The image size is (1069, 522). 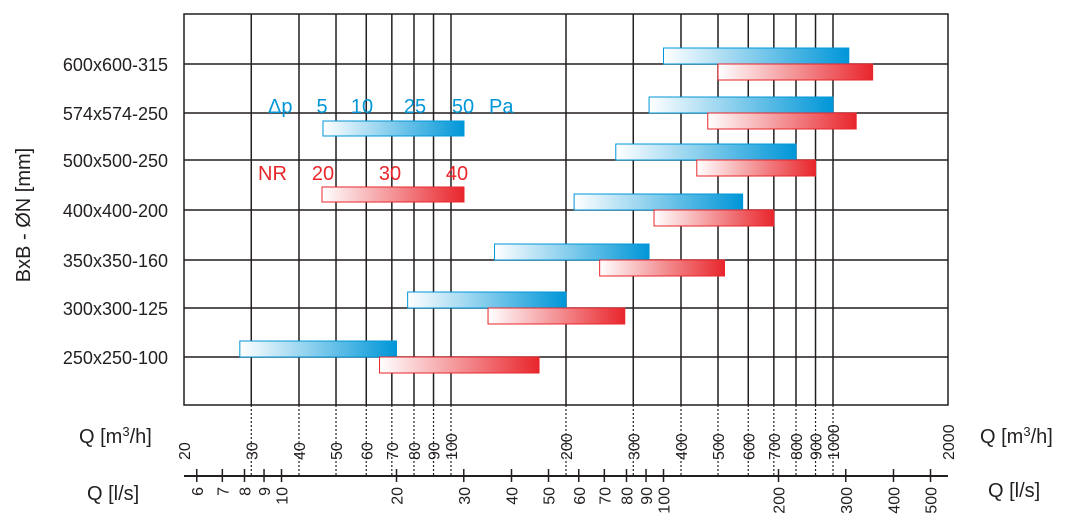 What do you see at coordinates (415, 107) in the screenshot?
I see `legend-dp-tick-25: 25` at bounding box center [415, 107].